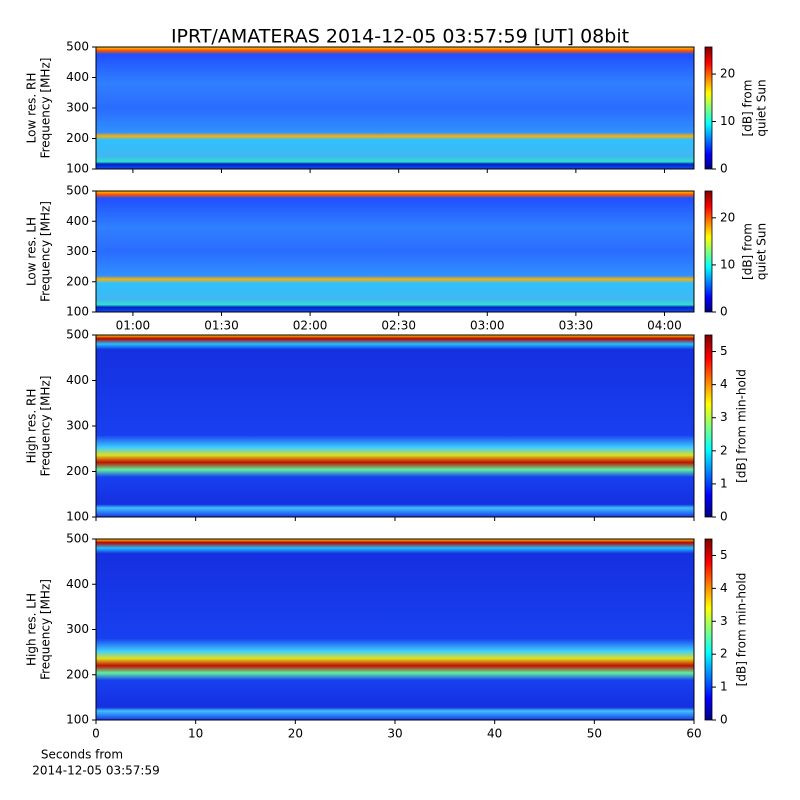  What do you see at coordinates (32, 251) in the screenshot?
I see `y-axis-label: Low res. LH` at bounding box center [32, 251].